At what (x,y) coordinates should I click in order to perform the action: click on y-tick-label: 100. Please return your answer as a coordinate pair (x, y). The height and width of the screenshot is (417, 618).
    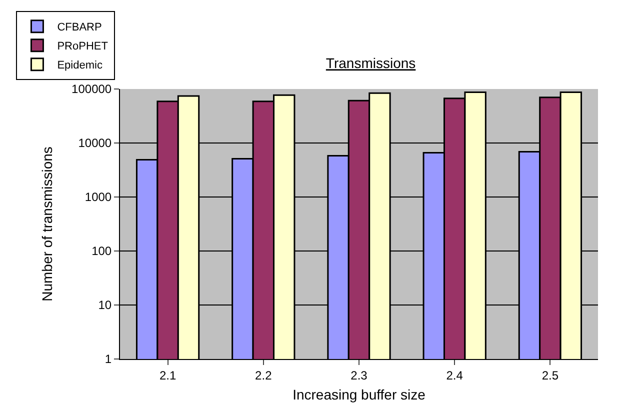
    Looking at the image, I should click on (102, 251).